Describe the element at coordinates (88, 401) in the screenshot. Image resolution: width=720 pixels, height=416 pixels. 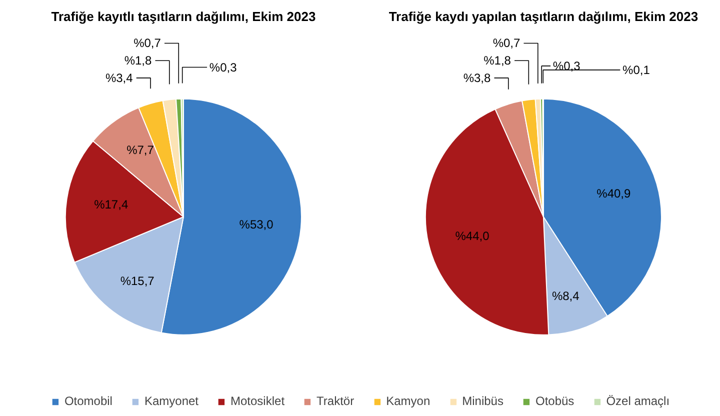
I see `legend-label: Otomobil` at that location.